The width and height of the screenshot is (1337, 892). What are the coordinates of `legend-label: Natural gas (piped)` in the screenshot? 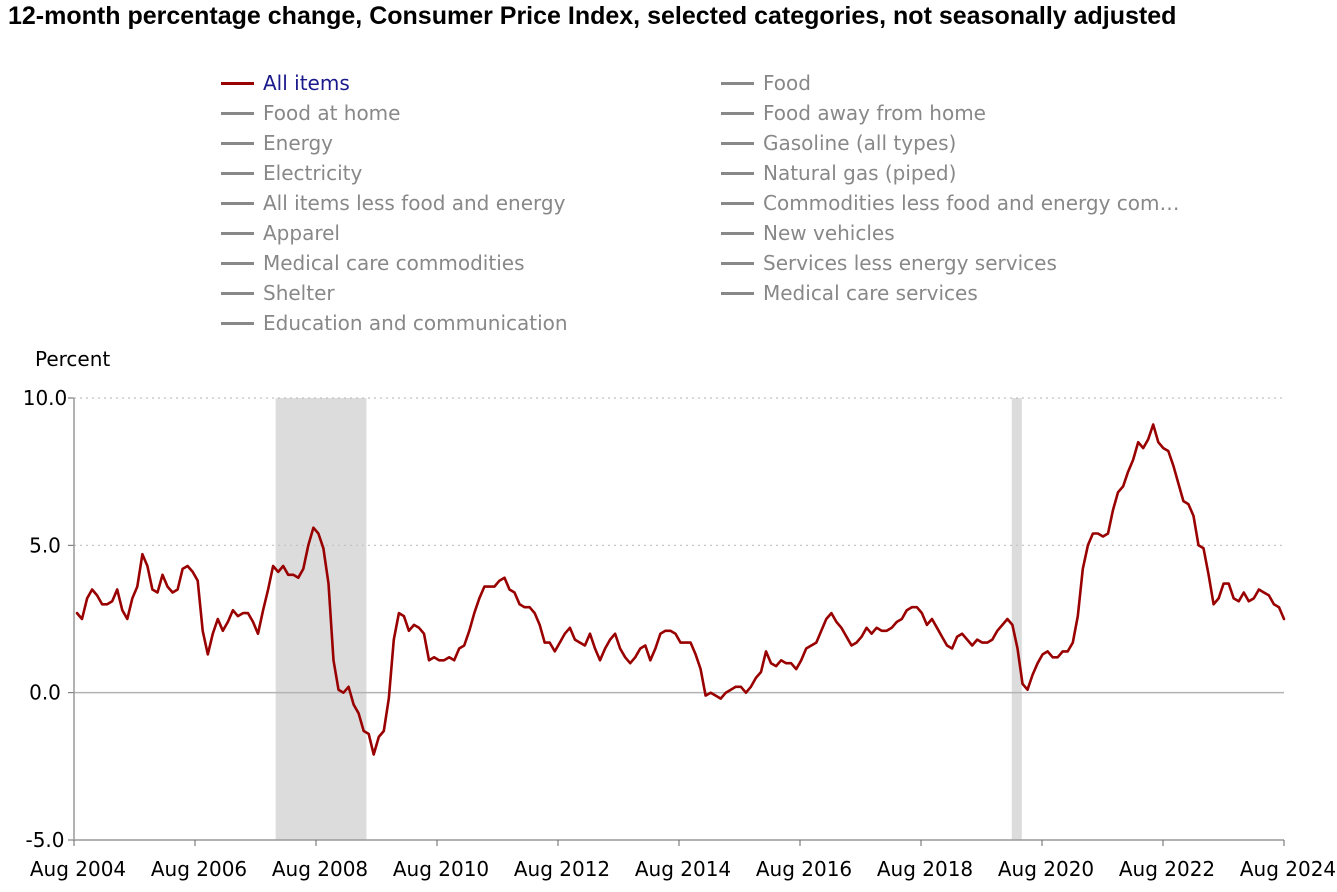 It's located at (860, 173).